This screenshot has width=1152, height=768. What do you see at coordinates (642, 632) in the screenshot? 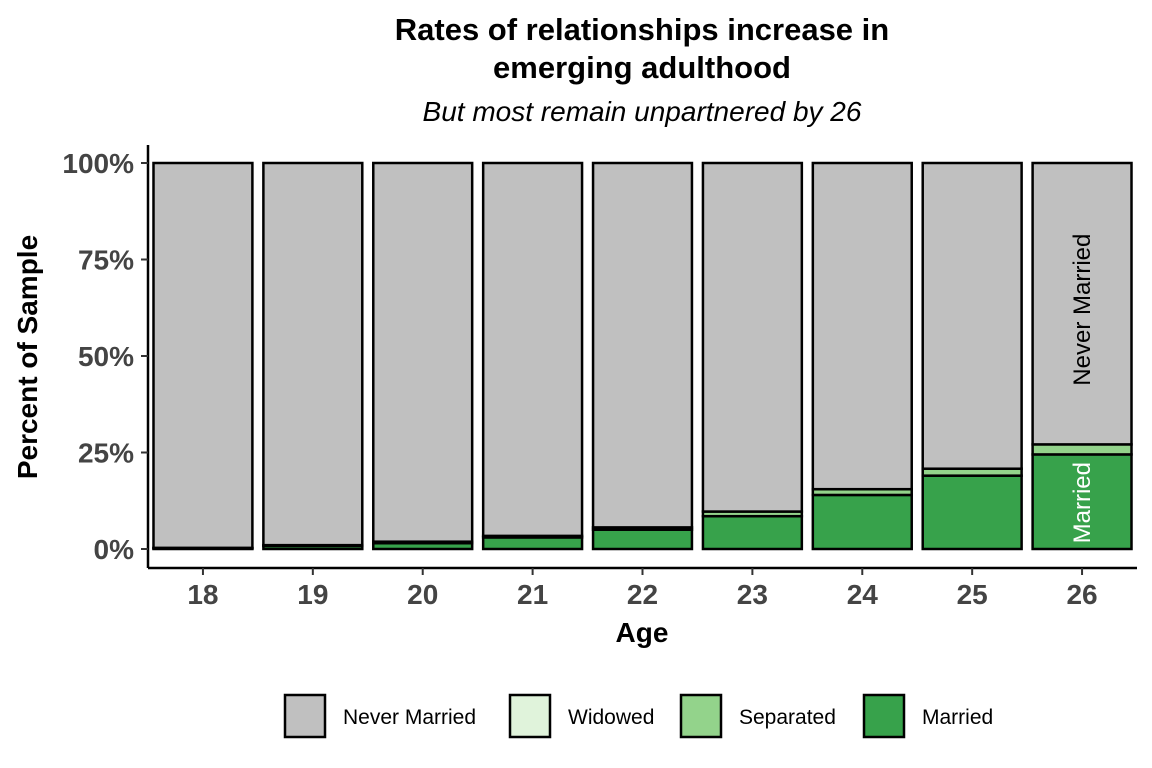
I see `x-axis-title: Age` at bounding box center [642, 632].